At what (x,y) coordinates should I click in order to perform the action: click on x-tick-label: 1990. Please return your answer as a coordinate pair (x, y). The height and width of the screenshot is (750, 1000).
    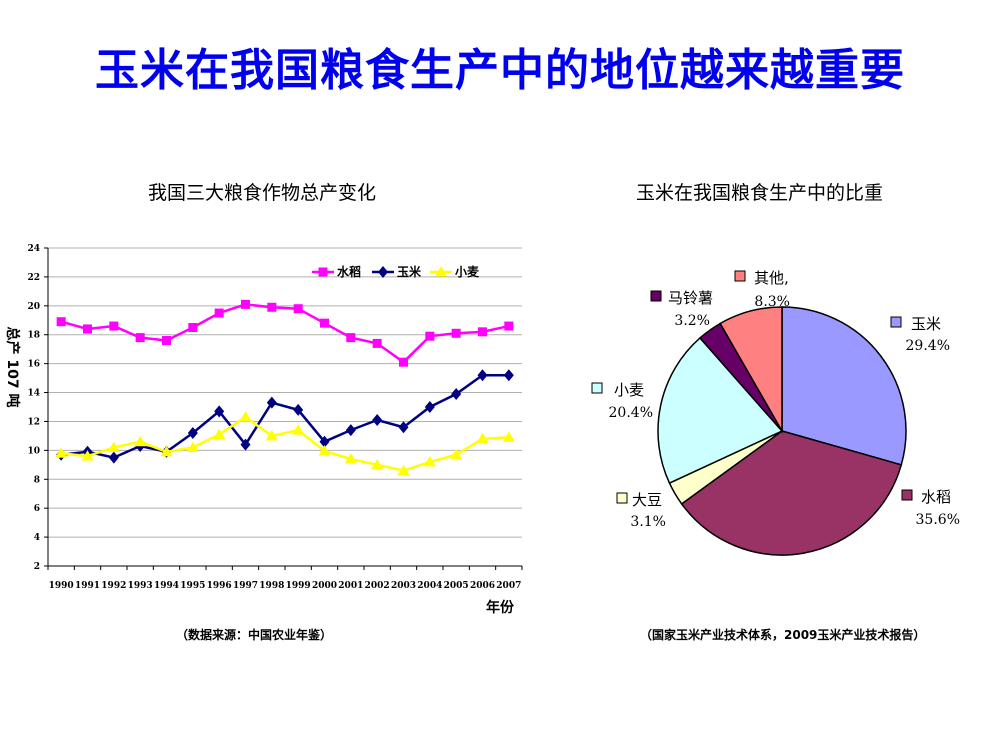
    Looking at the image, I should click on (61, 586).